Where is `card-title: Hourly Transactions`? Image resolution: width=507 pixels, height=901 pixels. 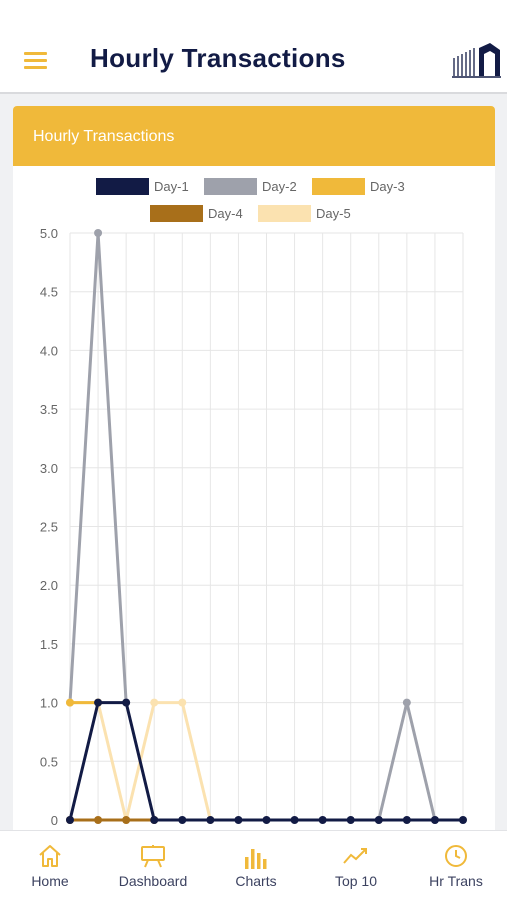
card-title: Hourly Transactions is located at coordinates (104, 136).